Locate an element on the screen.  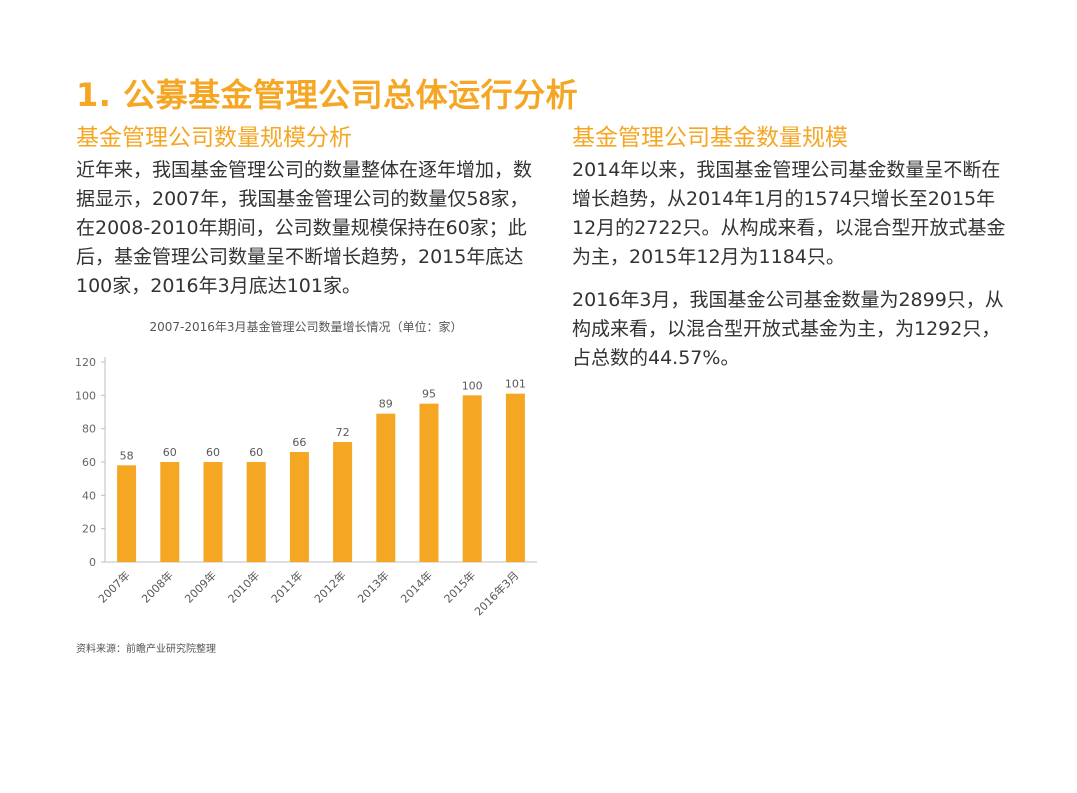
x-tick-label: 2008年 is located at coordinates (156, 586).